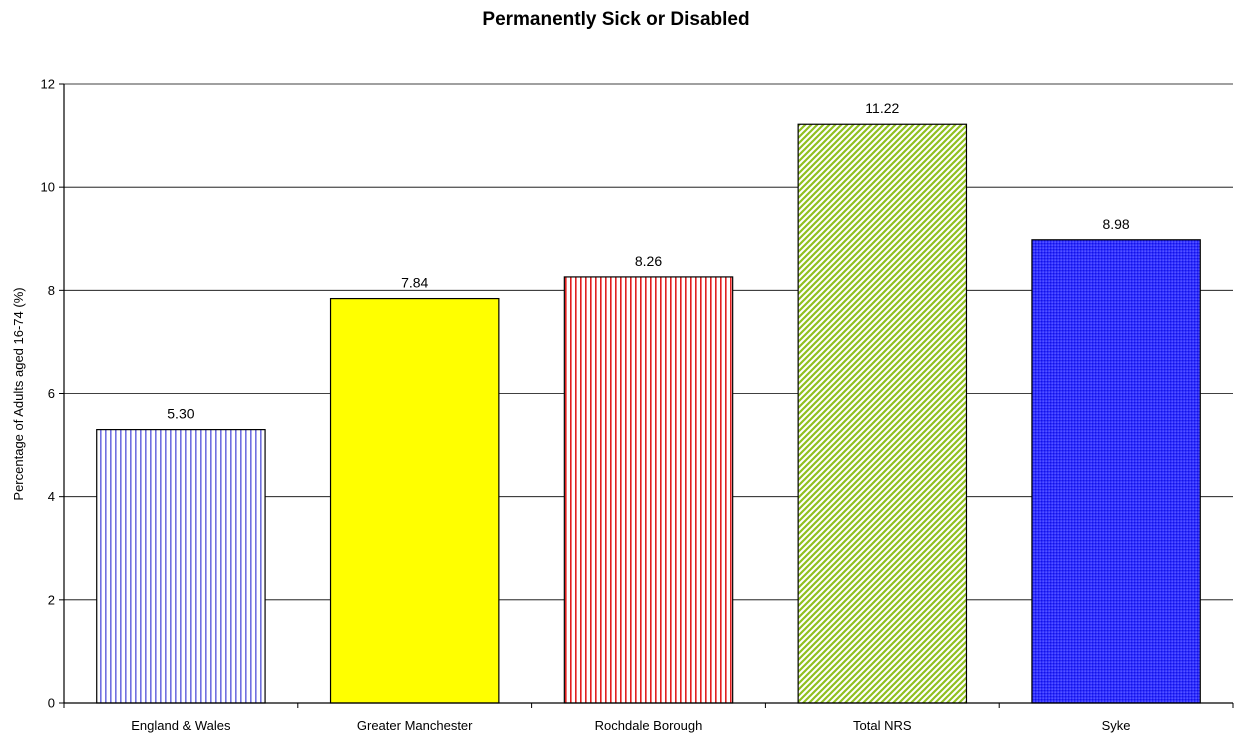  I want to click on data-label: 8.26, so click(648, 261).